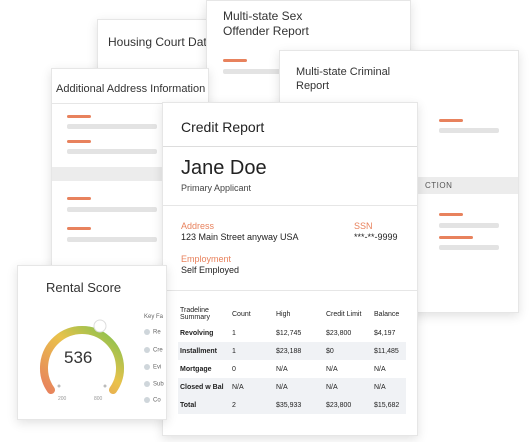 The height and width of the screenshot is (442, 531). I want to click on address-value: 123 Main Street anyway USA, so click(240, 237).